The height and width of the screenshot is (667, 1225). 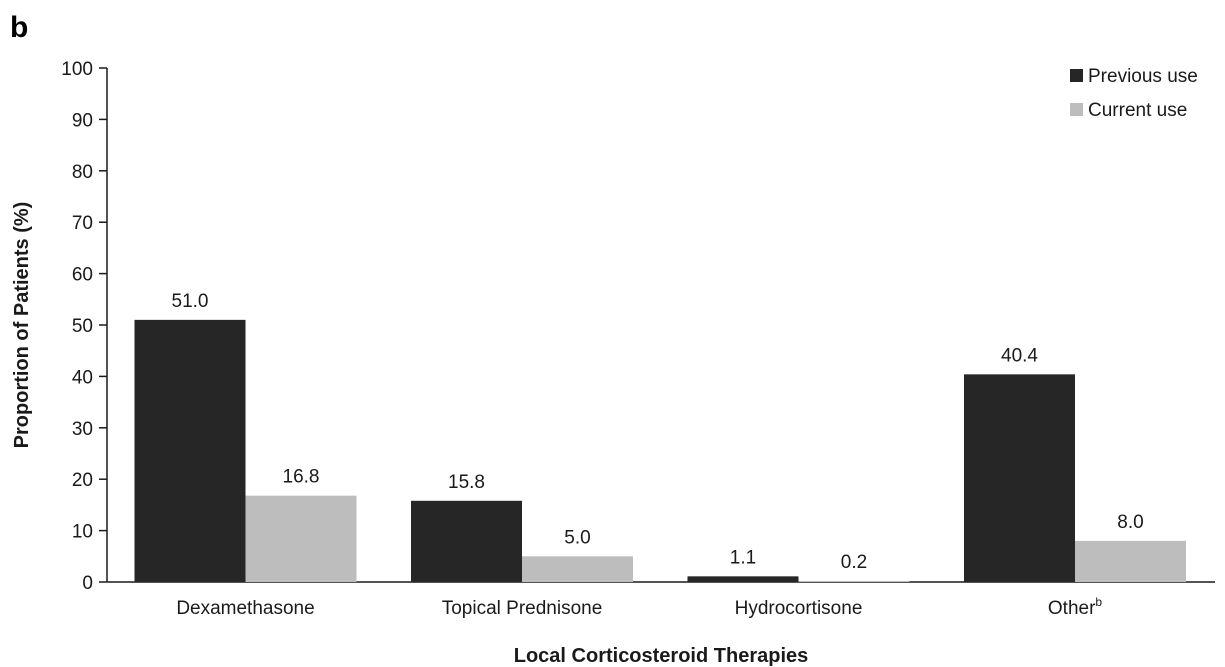 I want to click on y-tick-label: 10, so click(x=82, y=532).